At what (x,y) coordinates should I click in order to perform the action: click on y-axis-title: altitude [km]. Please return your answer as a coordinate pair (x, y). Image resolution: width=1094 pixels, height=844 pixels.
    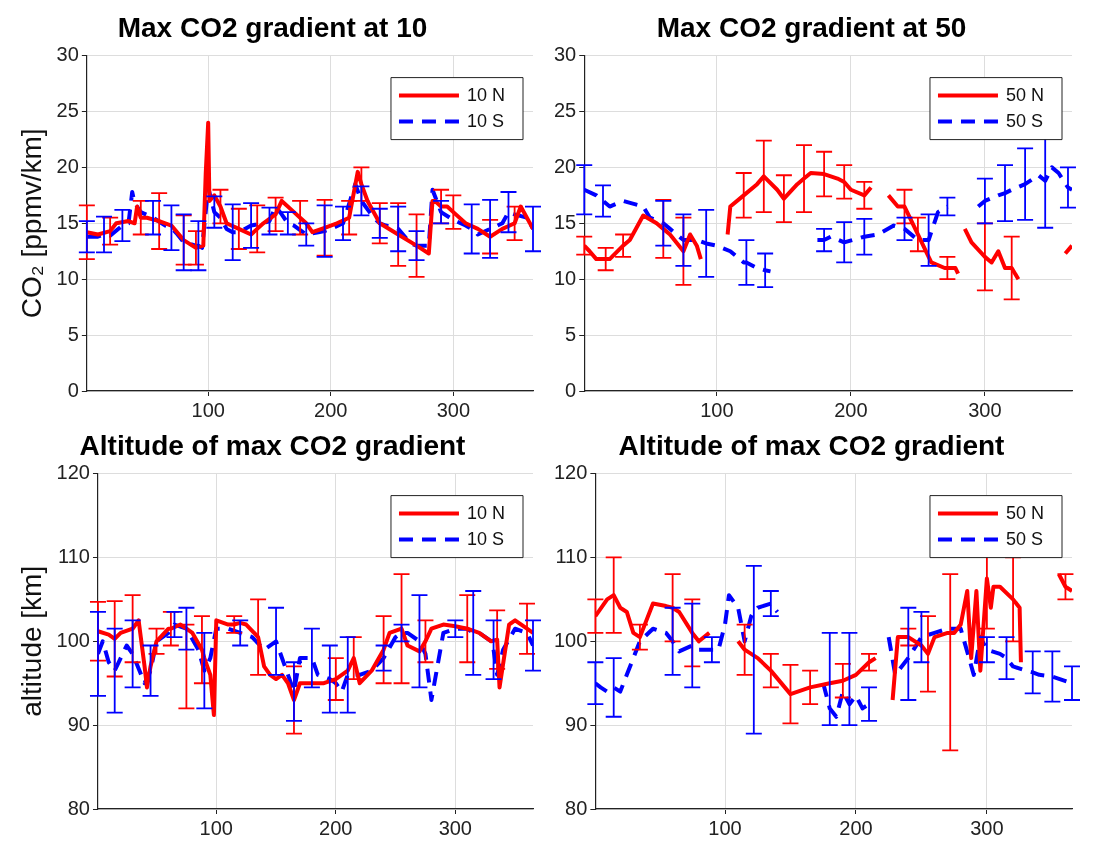
    Looking at the image, I should click on (31, 641).